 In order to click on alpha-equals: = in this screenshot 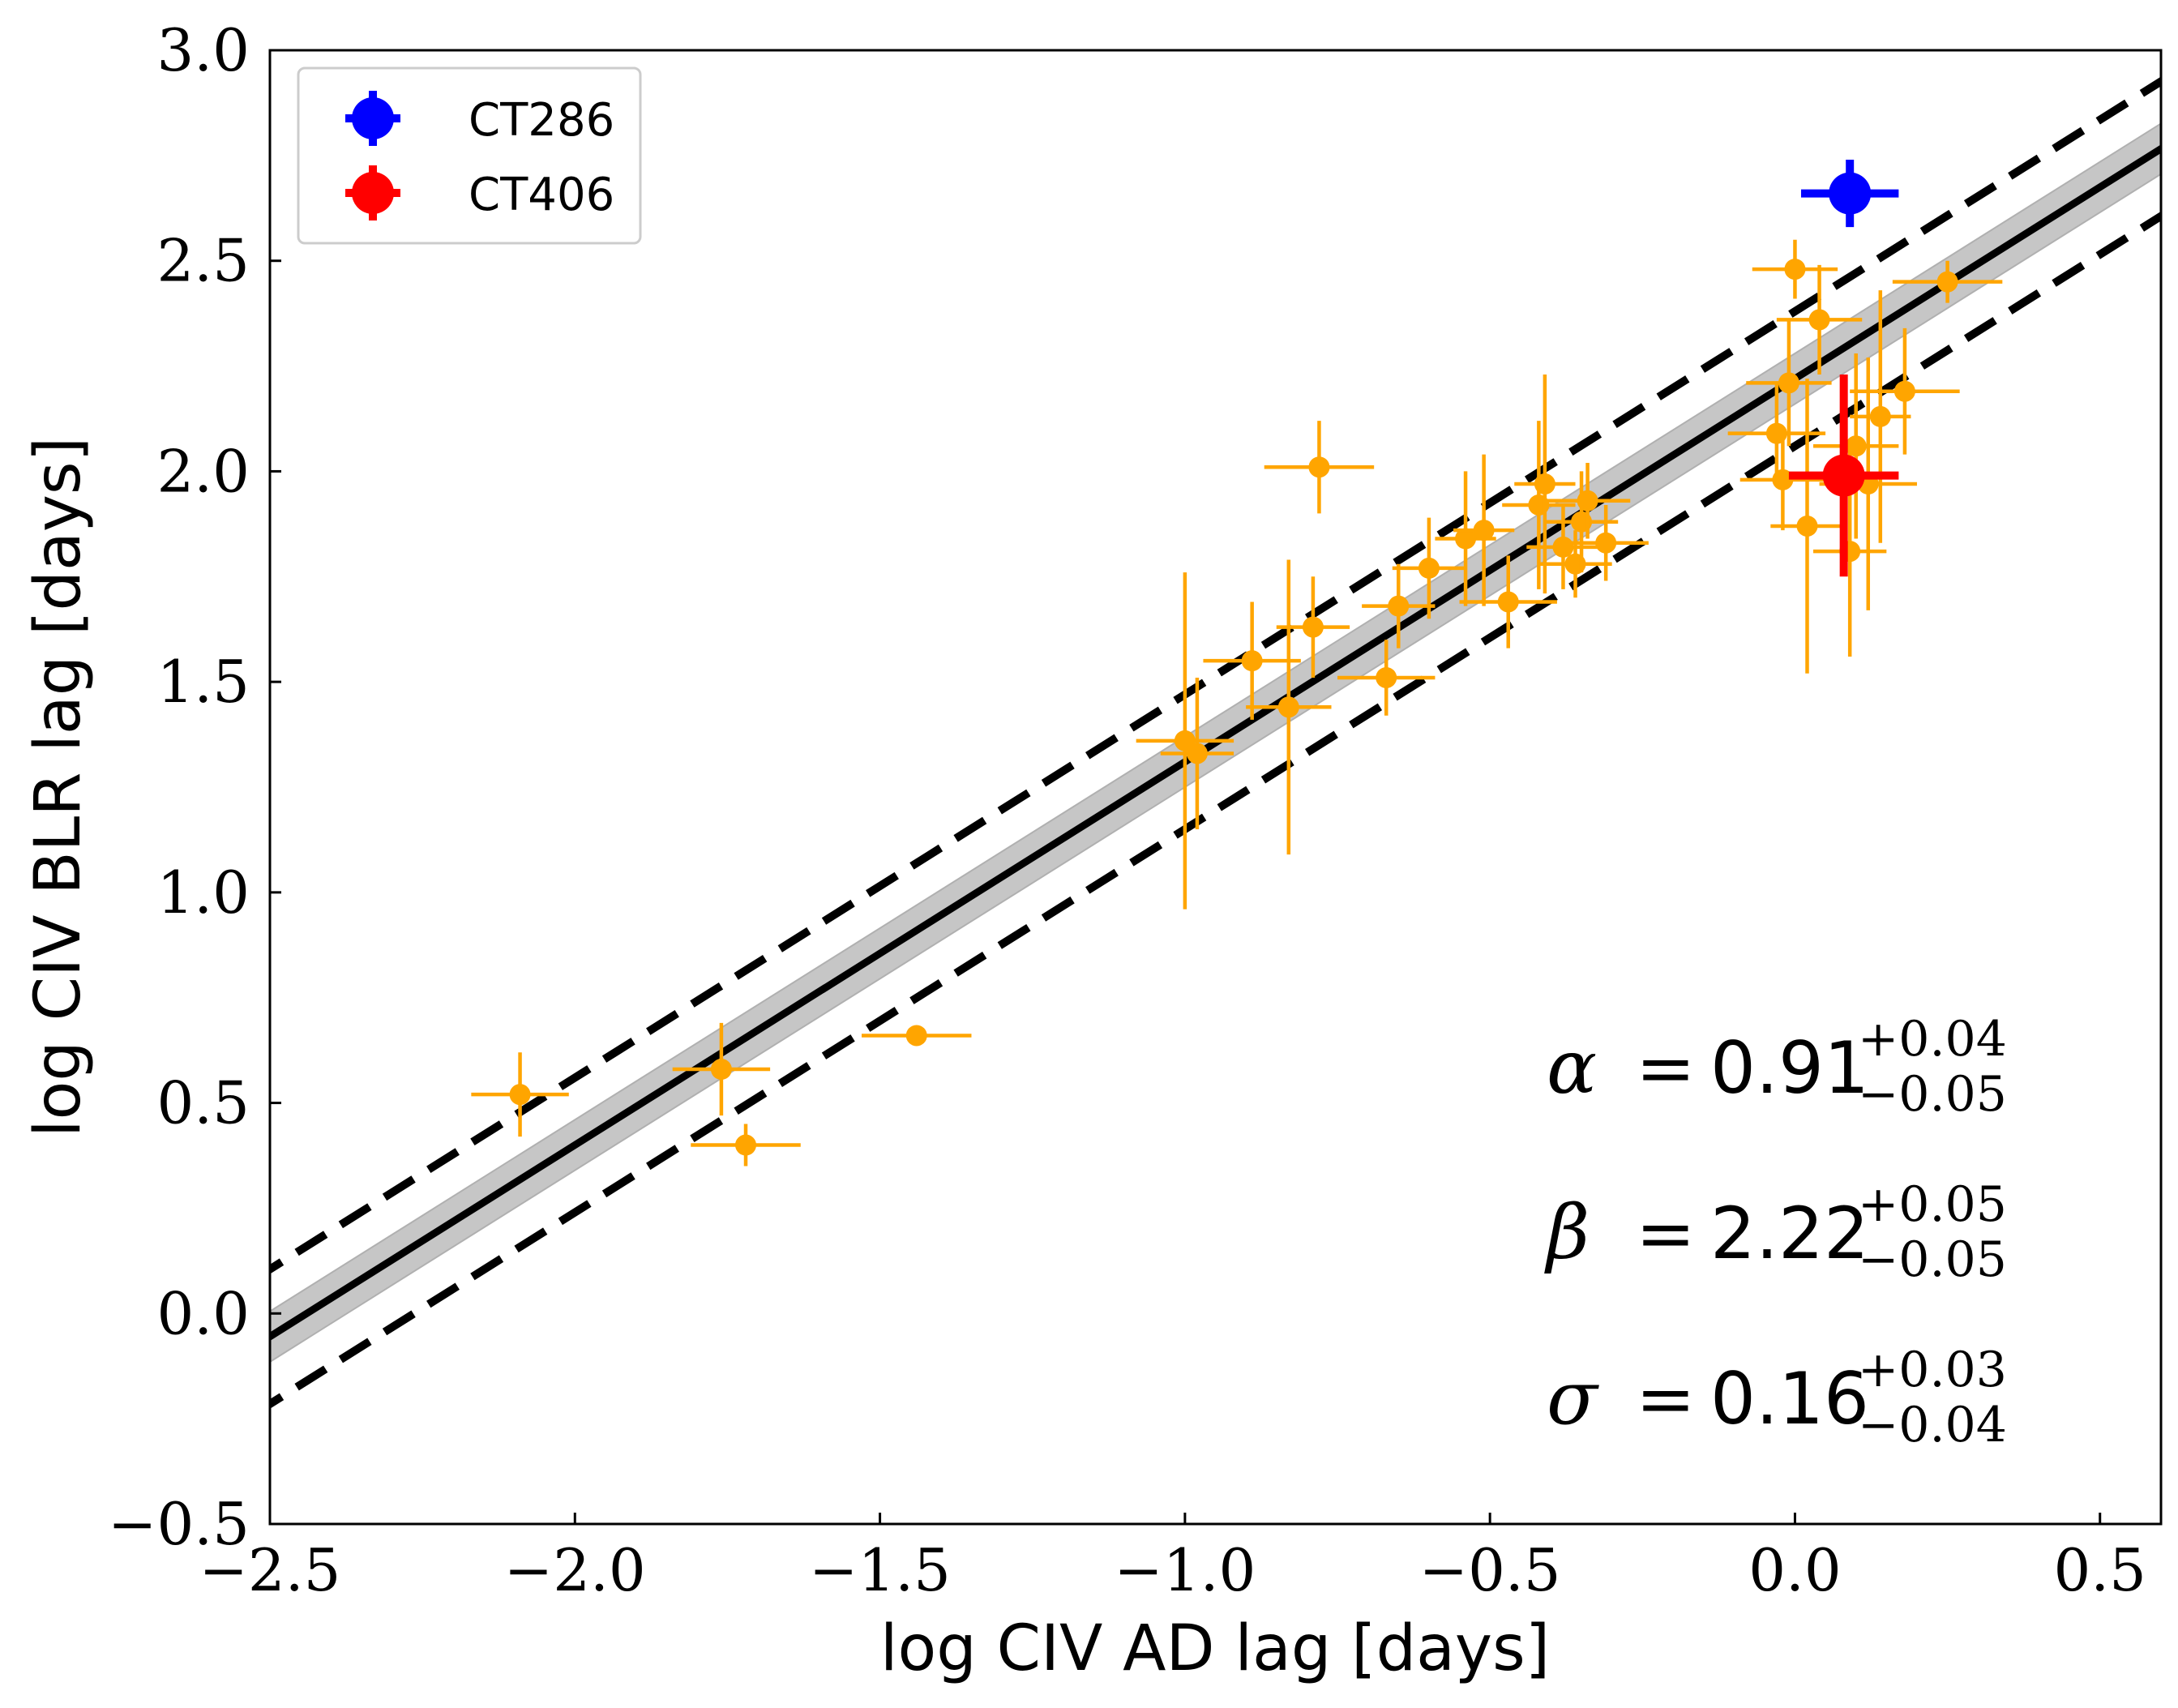, I will do `click(1666, 1068)`.